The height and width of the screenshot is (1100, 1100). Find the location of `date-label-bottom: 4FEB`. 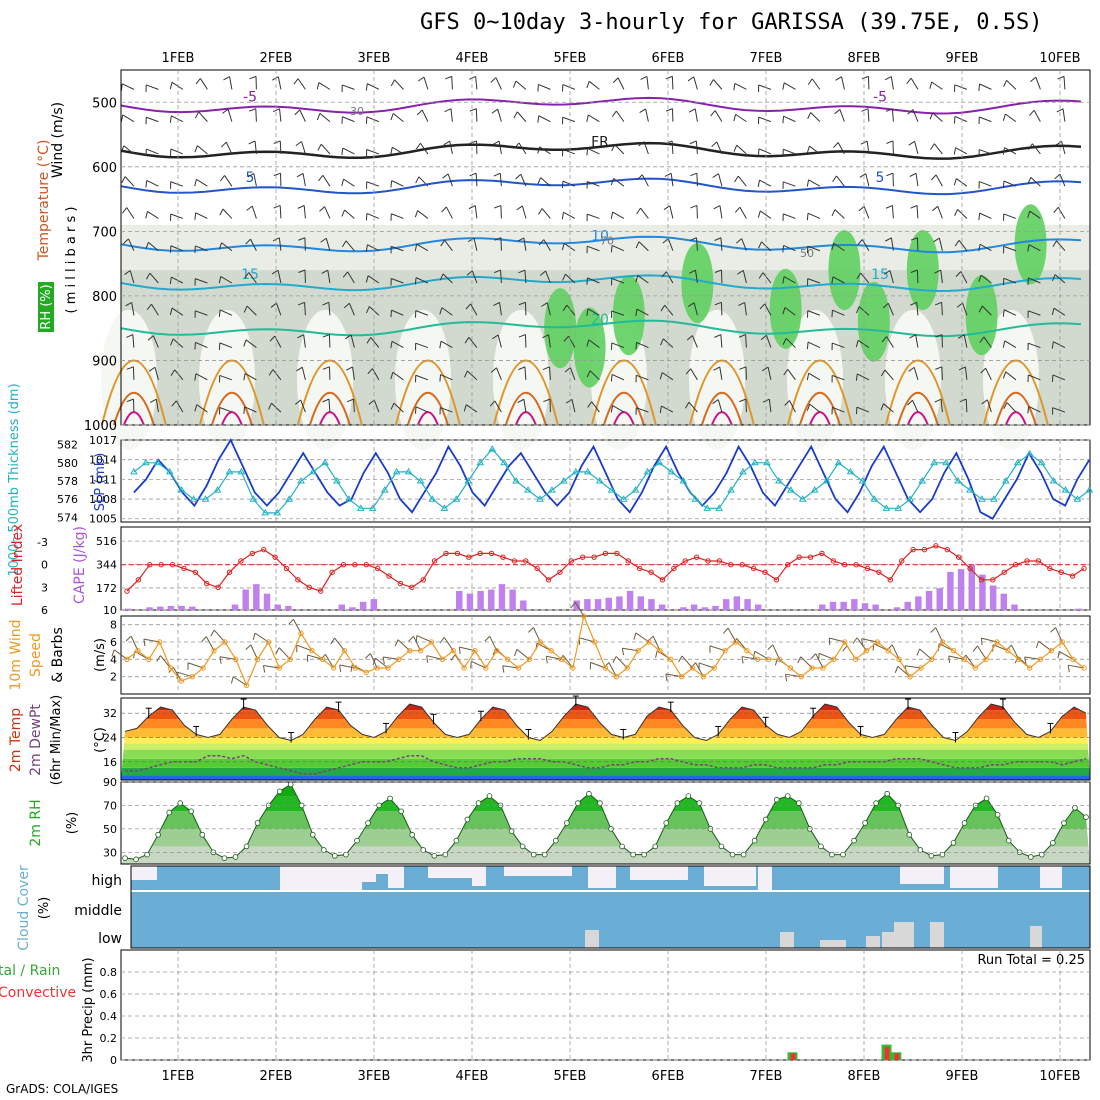

date-label-bottom: 4FEB is located at coordinates (472, 1076).